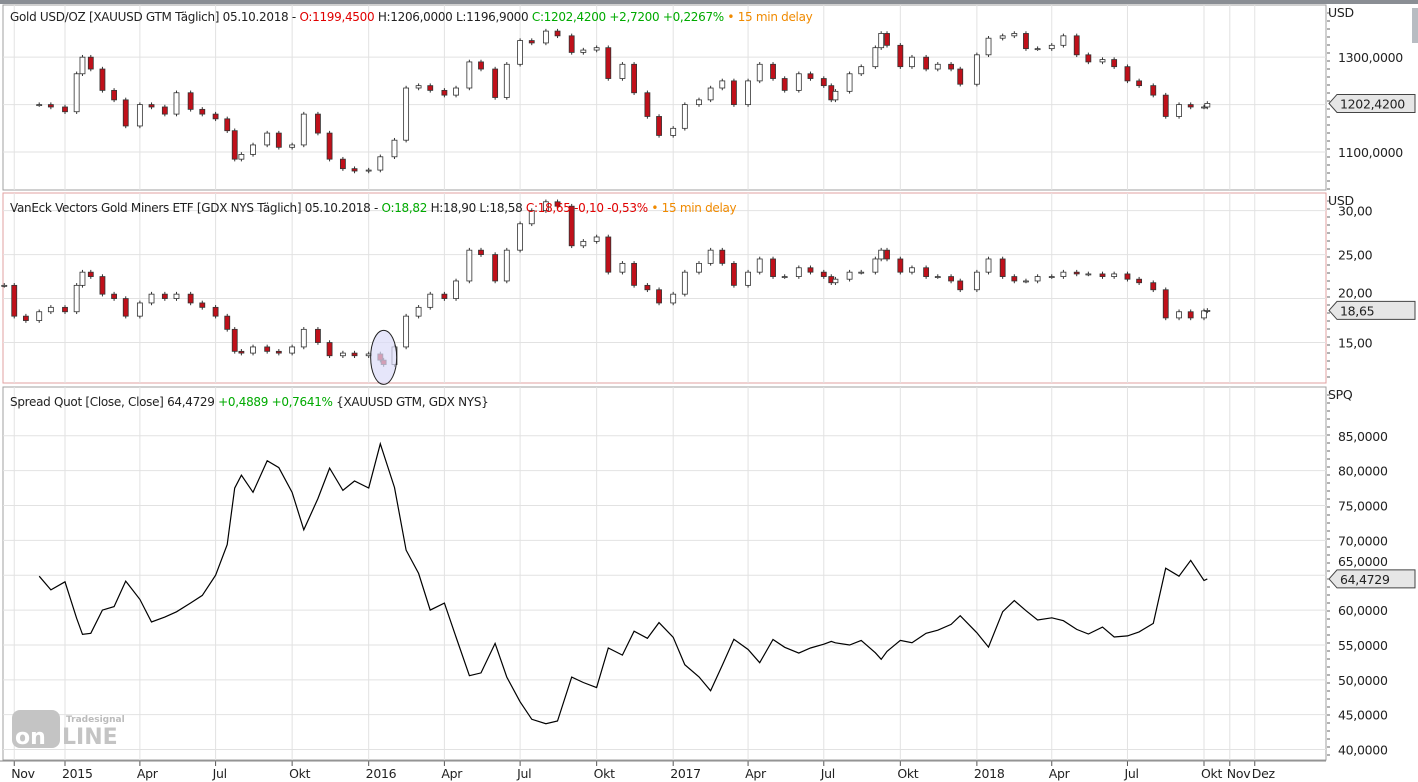 Image resolution: width=1418 pixels, height=782 pixels. Describe the element at coordinates (148, 773) in the screenshot. I see `x-tick-label: Apr` at that location.